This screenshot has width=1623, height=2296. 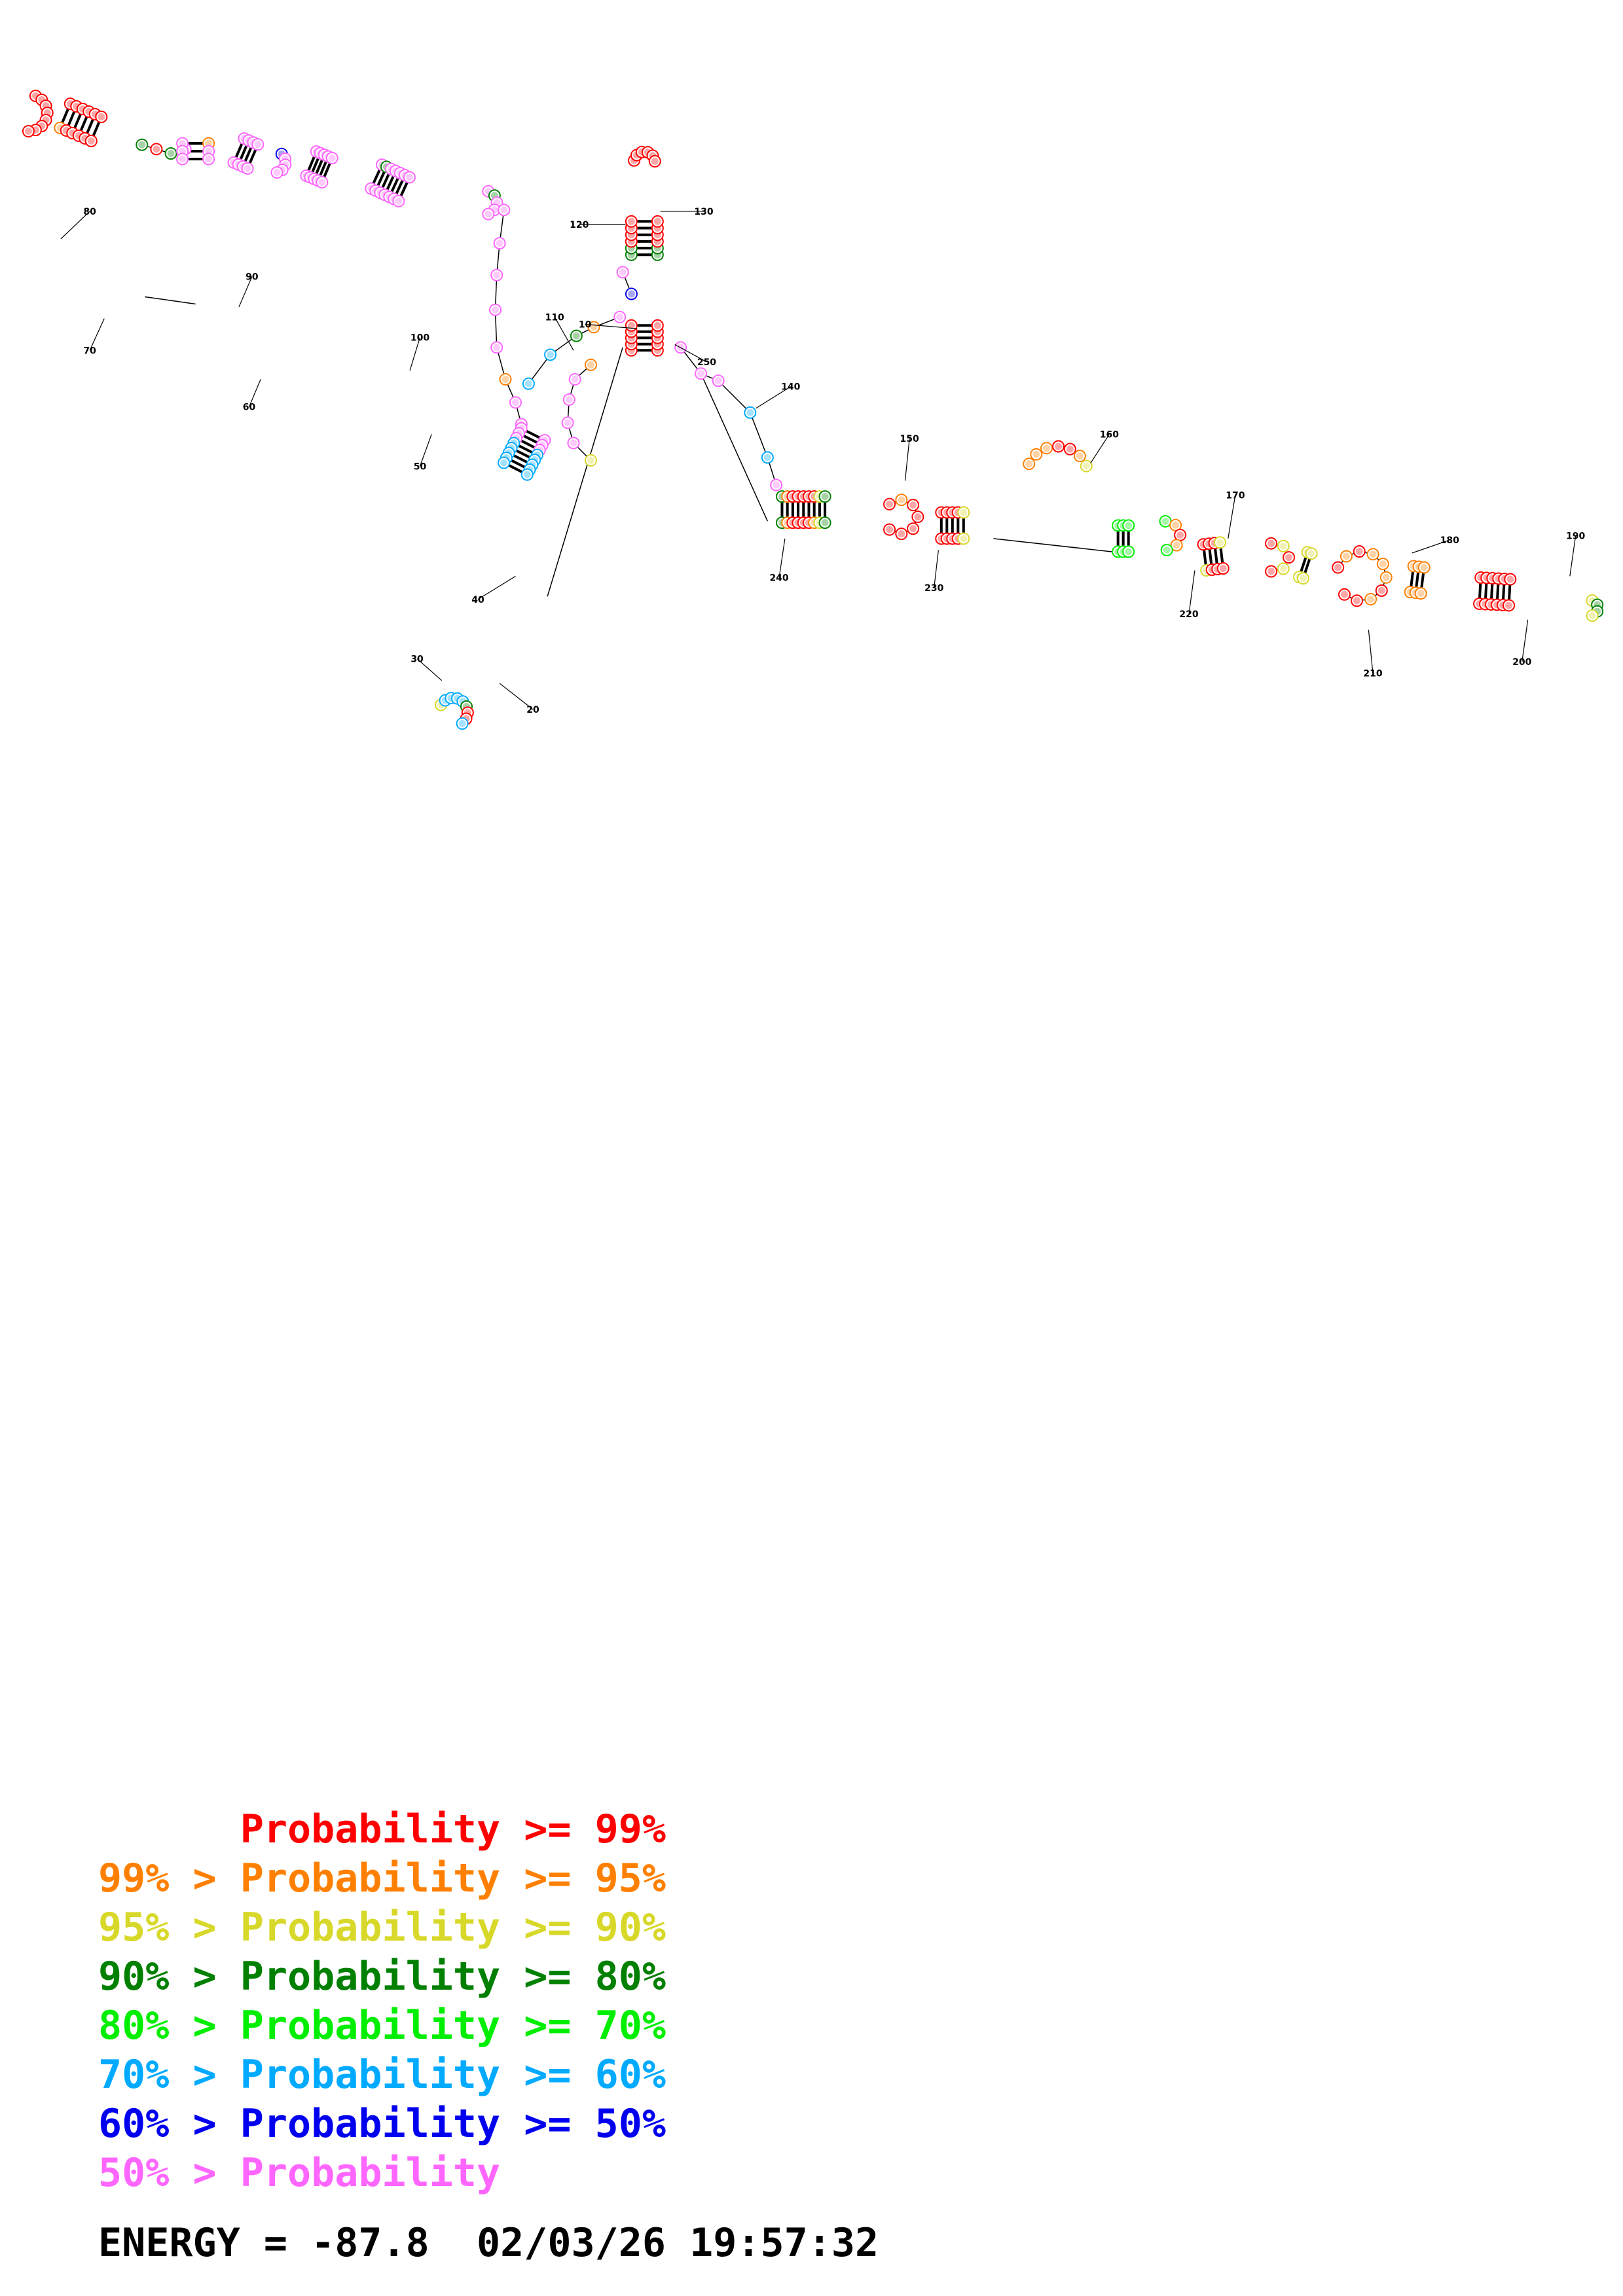 What do you see at coordinates (496, 329) in the screenshot?
I see `backbone-segment` at bounding box center [496, 329].